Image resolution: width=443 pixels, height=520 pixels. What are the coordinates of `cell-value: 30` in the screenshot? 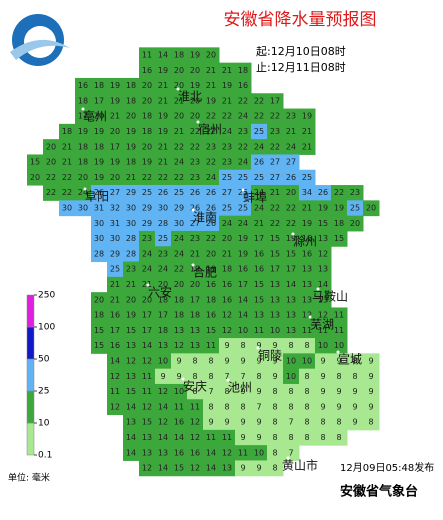 It's located at (131, 208).